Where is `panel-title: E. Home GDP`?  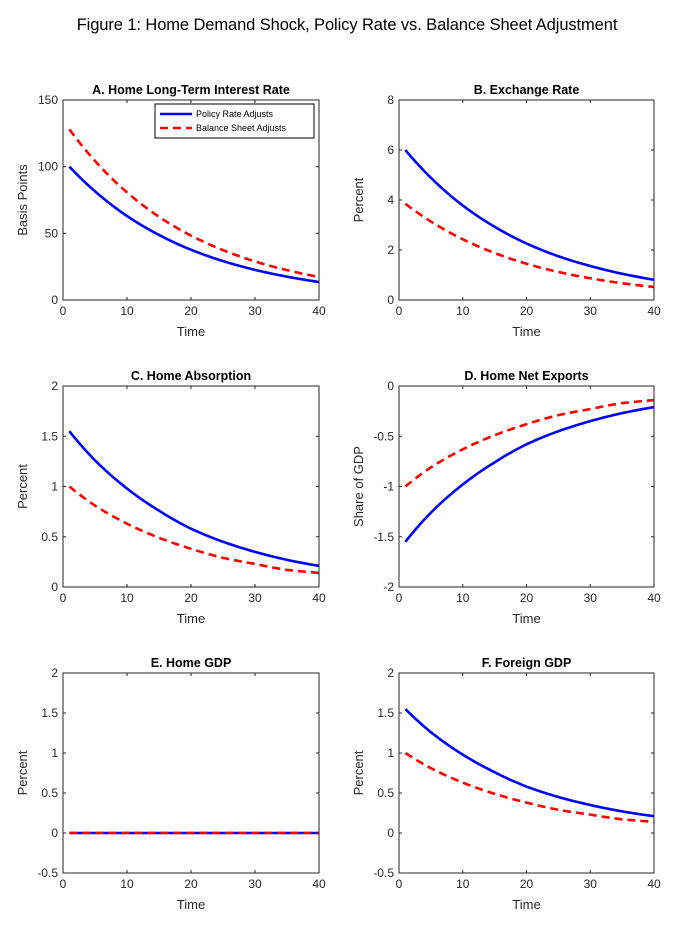
panel-title: E. Home GDP is located at coordinates (191, 663).